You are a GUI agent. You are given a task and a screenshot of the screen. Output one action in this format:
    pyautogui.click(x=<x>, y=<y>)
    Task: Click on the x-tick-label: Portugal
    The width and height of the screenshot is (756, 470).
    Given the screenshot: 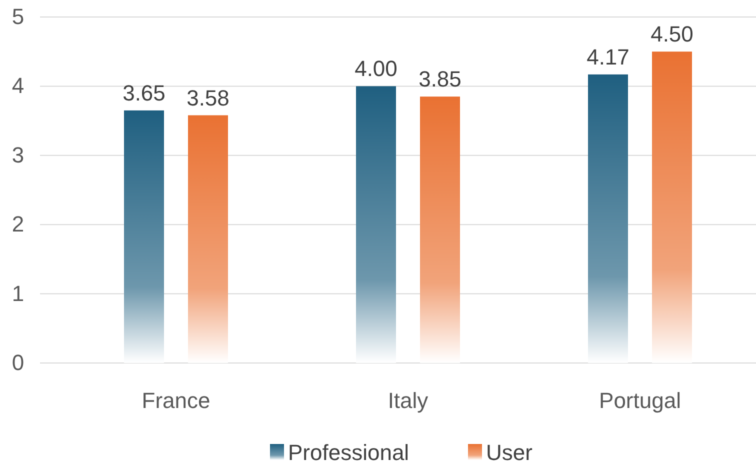 What is the action you would take?
    pyautogui.click(x=640, y=400)
    